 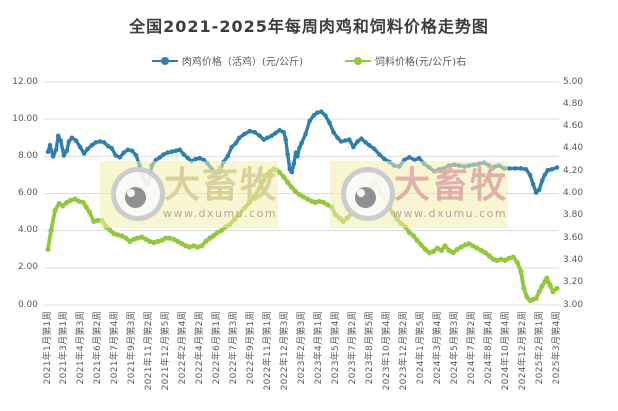 I want to click on legend: 肉鸡价格（活鸡）(元/公斤) 饲料价格(元/公斤)右, so click(x=309, y=60).